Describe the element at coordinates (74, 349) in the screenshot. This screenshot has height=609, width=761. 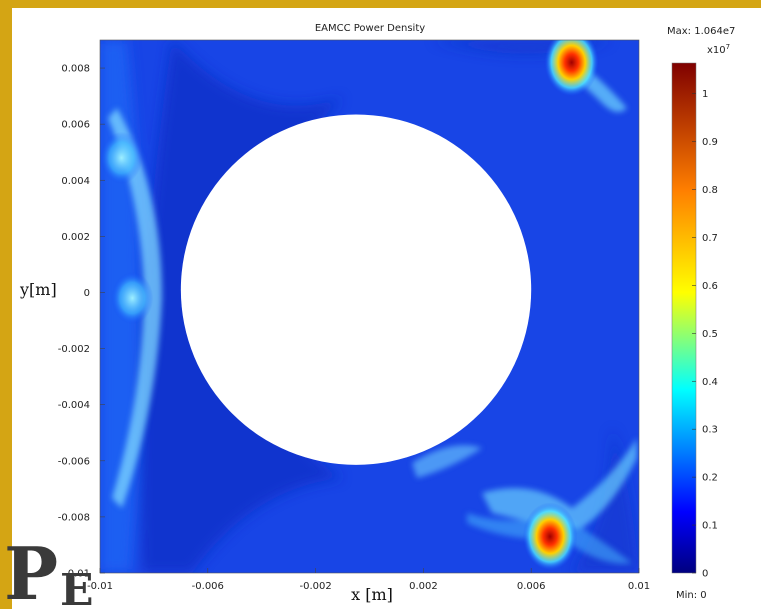
I see `y-tick-label: -0.002` at that location.